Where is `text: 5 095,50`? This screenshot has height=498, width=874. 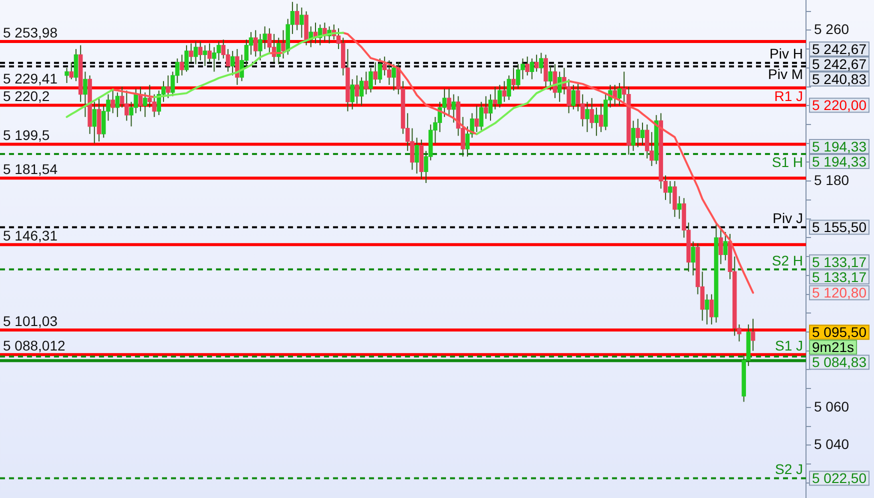
text: 5 095,50 is located at coordinates (839, 332).